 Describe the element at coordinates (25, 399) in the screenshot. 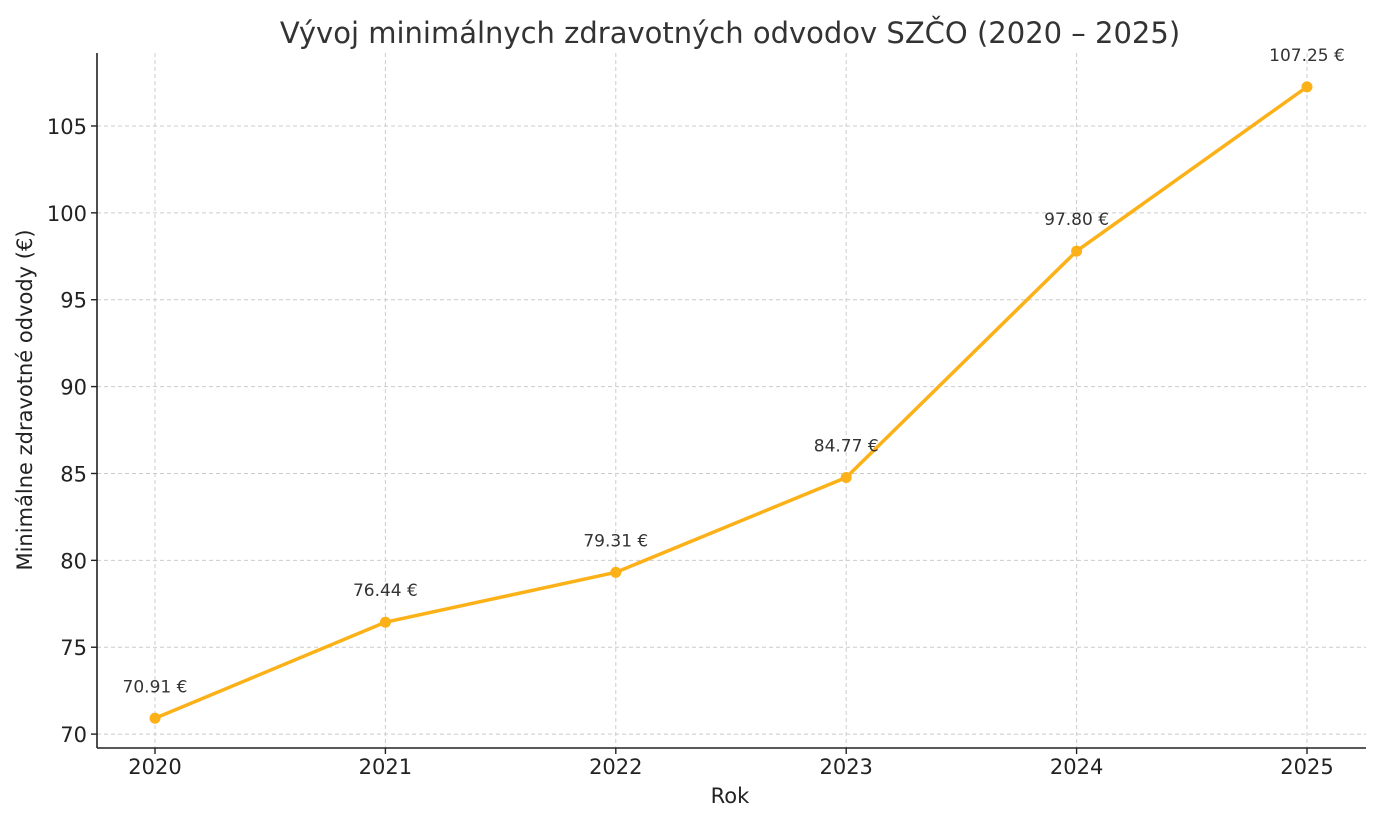

I see `y-axis-label: Minimálne zdravotné odvody (€)` at that location.